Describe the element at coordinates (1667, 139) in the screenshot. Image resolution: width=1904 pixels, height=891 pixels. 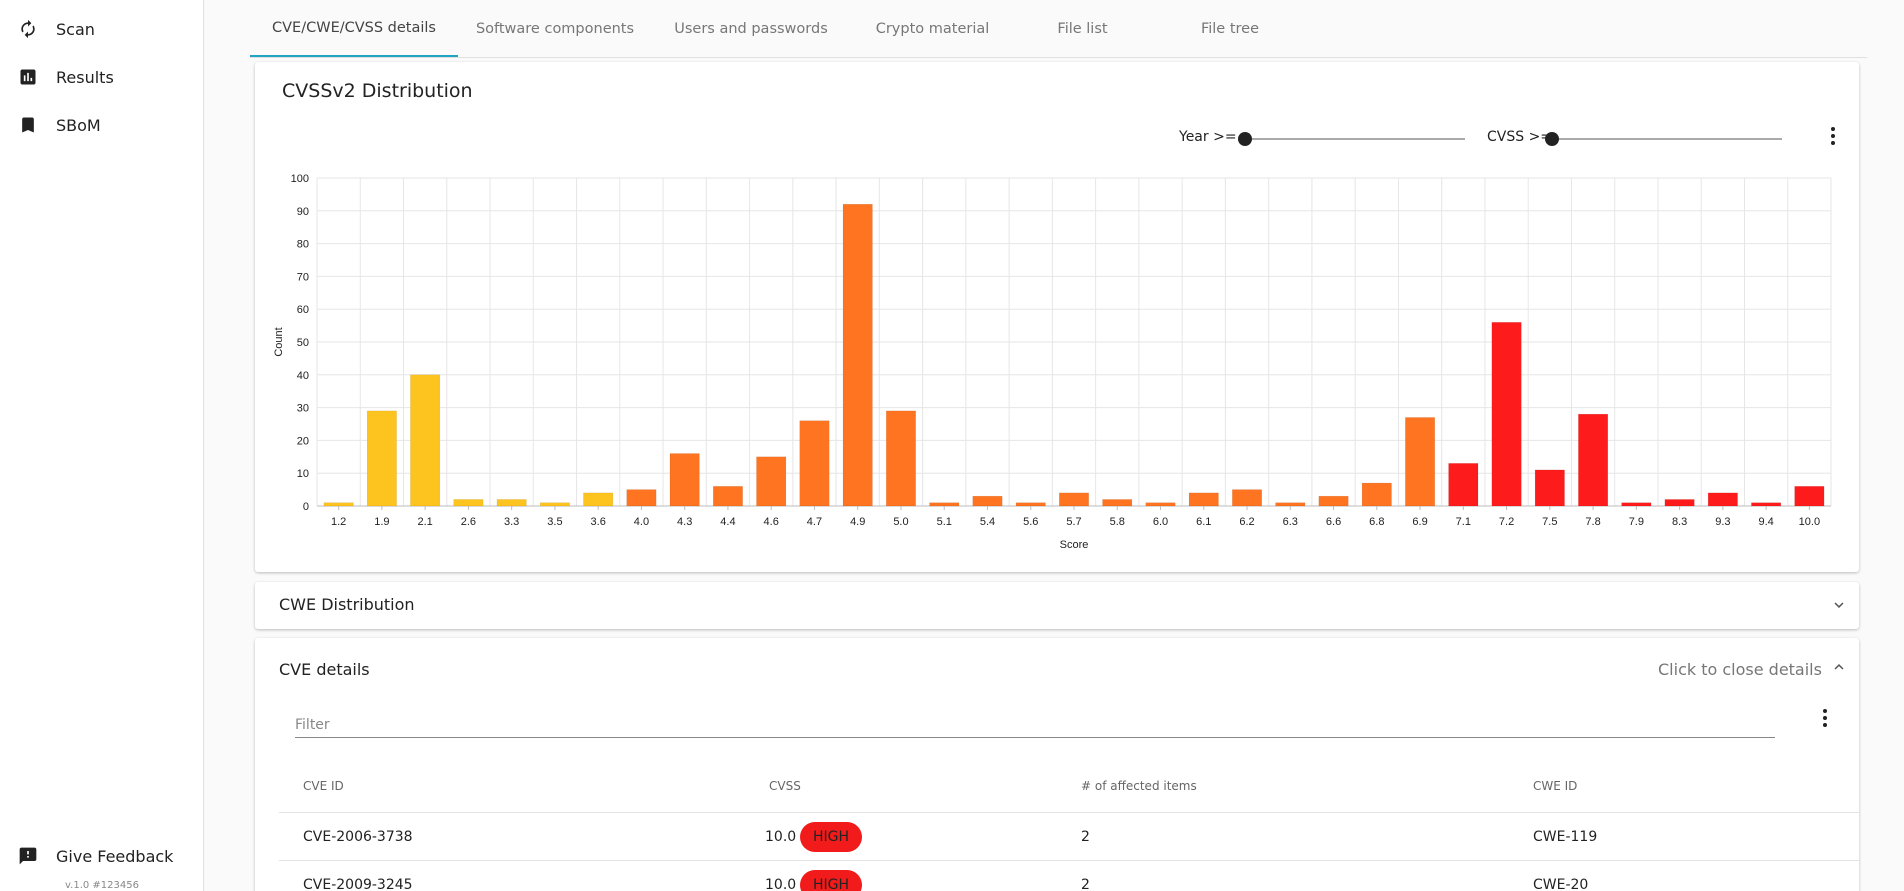
I see `cvss-slider-track` at that location.